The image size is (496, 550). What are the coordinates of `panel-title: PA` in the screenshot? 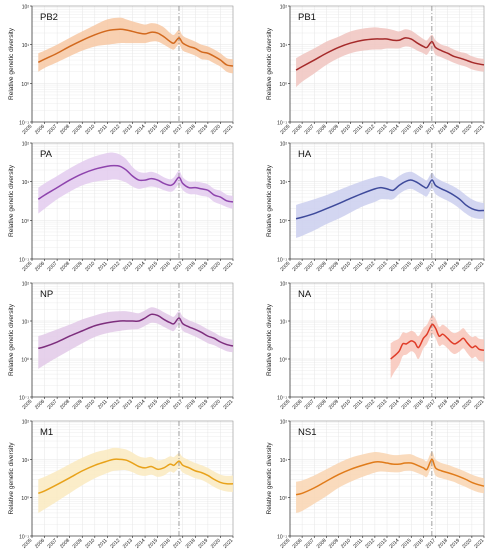 It's located at (46, 154).